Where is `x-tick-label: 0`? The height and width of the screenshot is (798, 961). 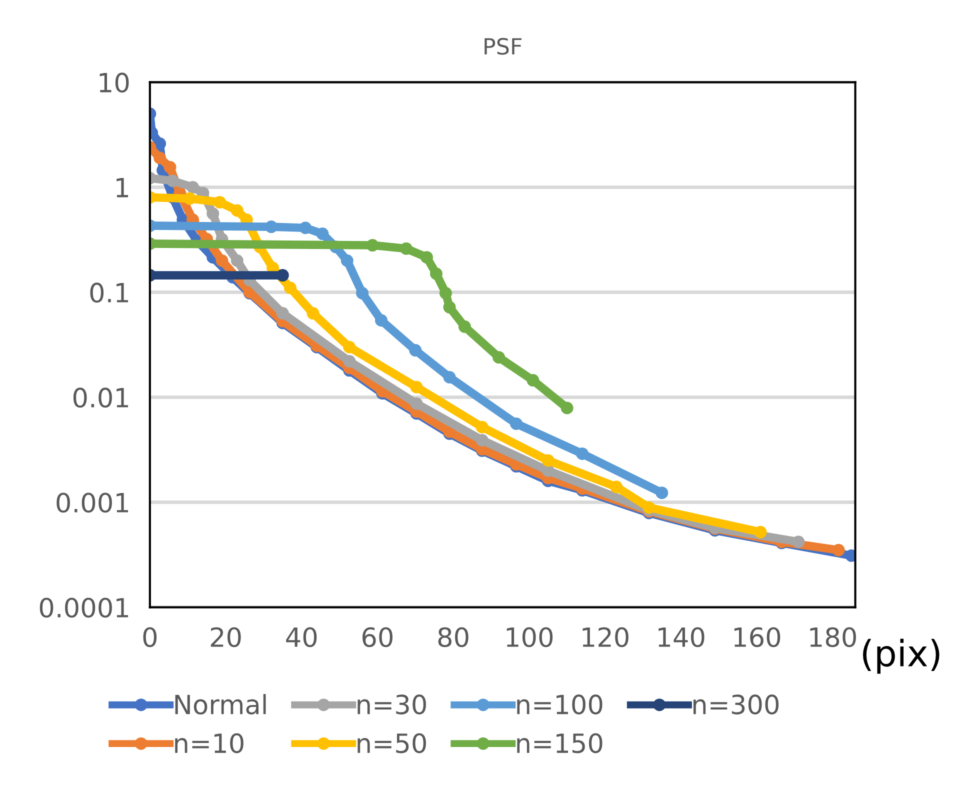 x-tick-label: 0 is located at coordinates (150, 637).